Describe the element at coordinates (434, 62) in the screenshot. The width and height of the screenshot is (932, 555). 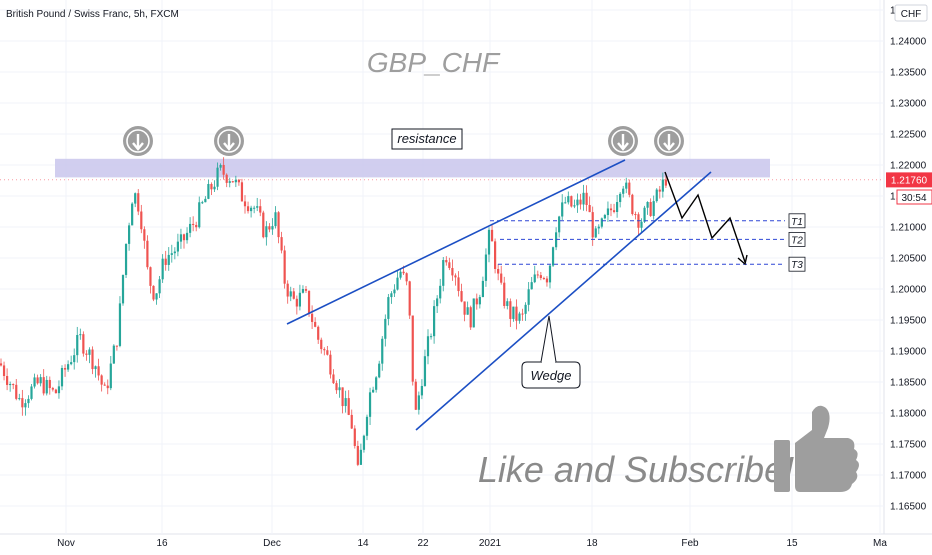
I see `chart-title: GBP_CHF` at that location.